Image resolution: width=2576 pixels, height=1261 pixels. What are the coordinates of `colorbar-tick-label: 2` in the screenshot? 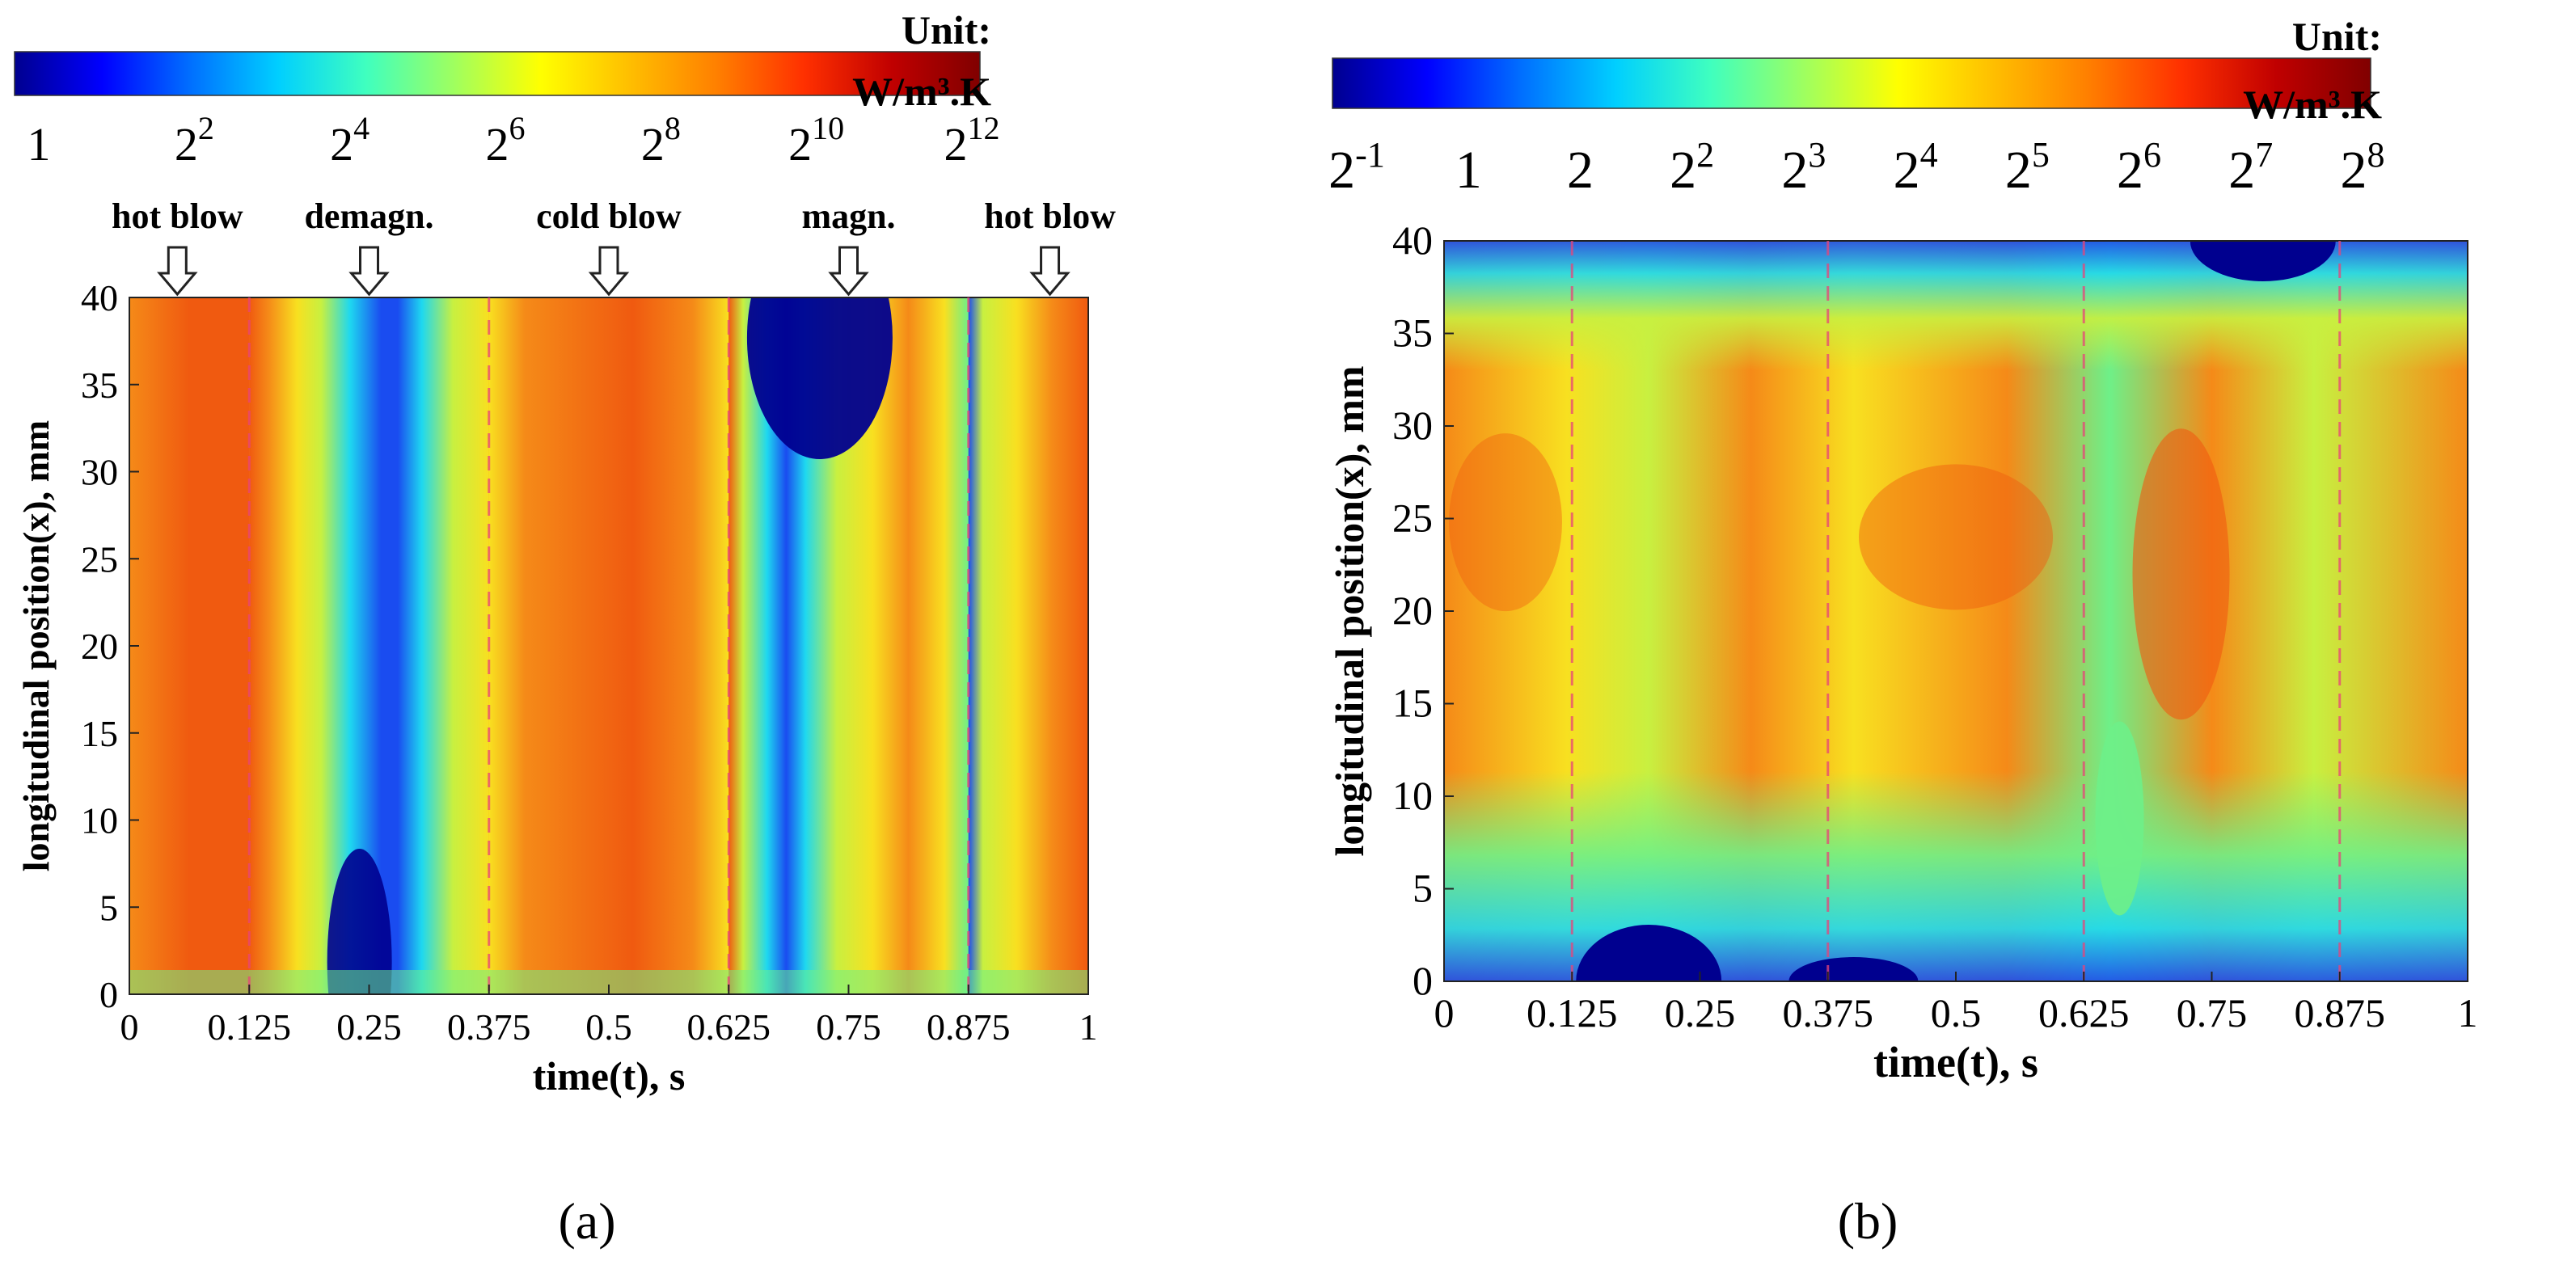 It's located at (1580, 170).